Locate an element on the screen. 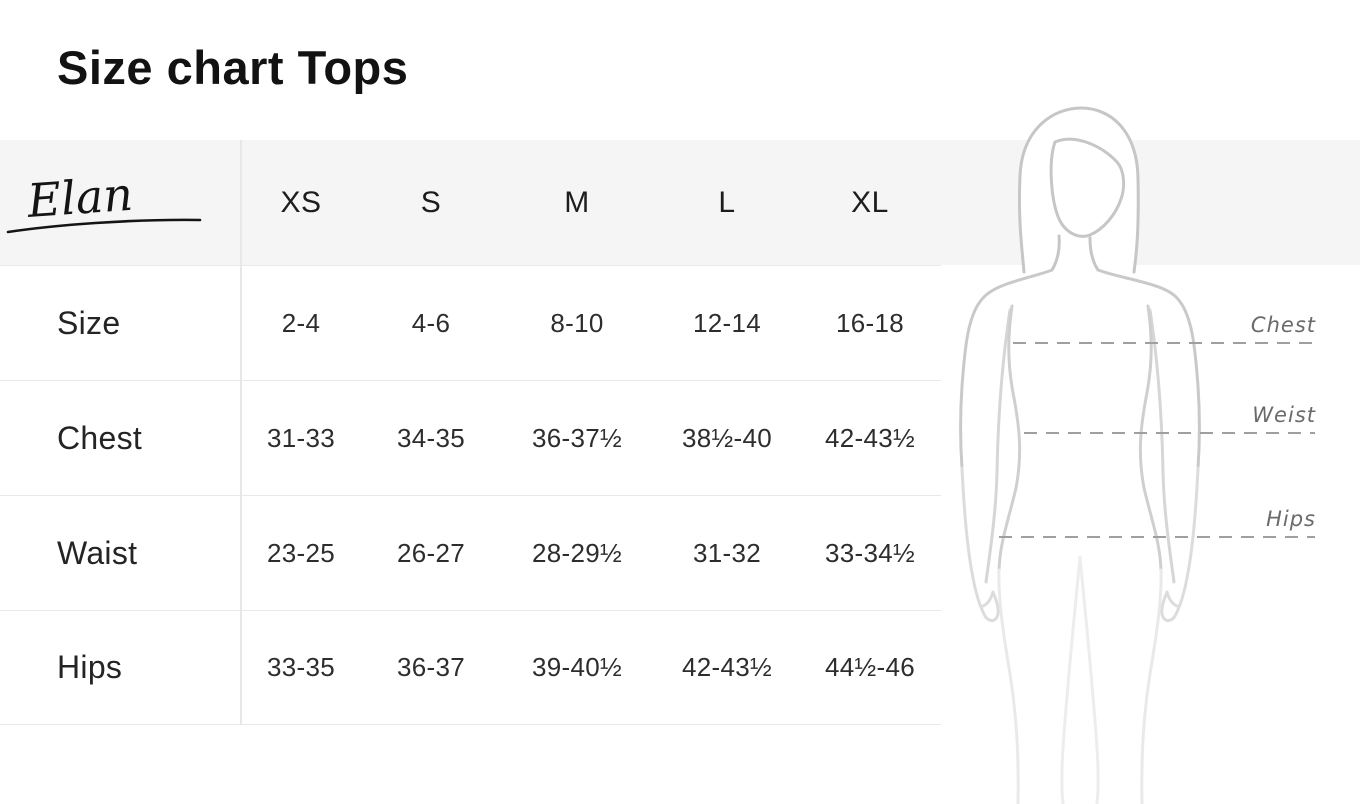  waist-xs-value: 23-25 is located at coordinates (301, 552).